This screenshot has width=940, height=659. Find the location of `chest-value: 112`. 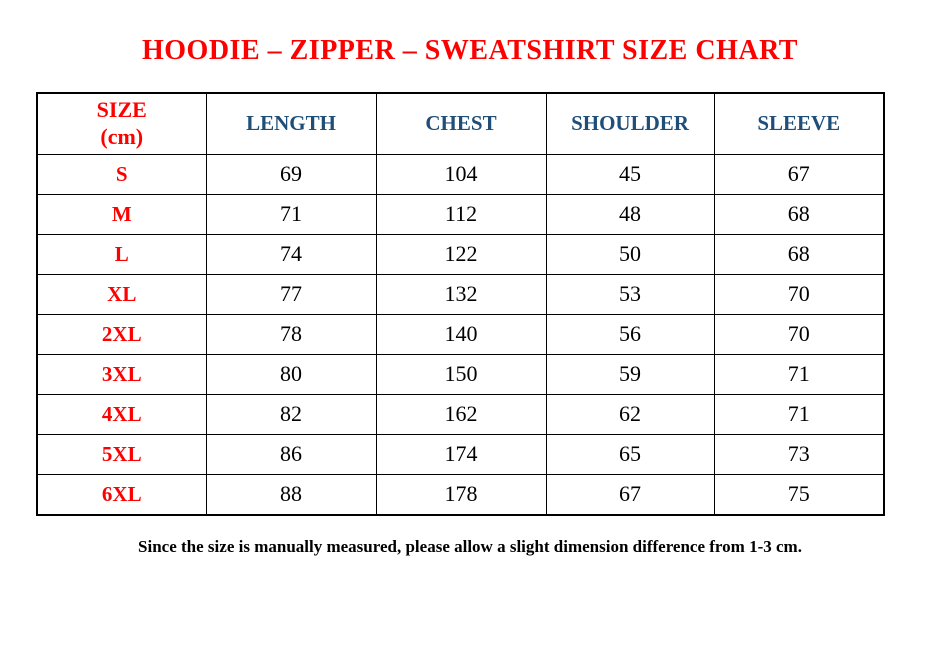

chest-value: 112 is located at coordinates (461, 214).